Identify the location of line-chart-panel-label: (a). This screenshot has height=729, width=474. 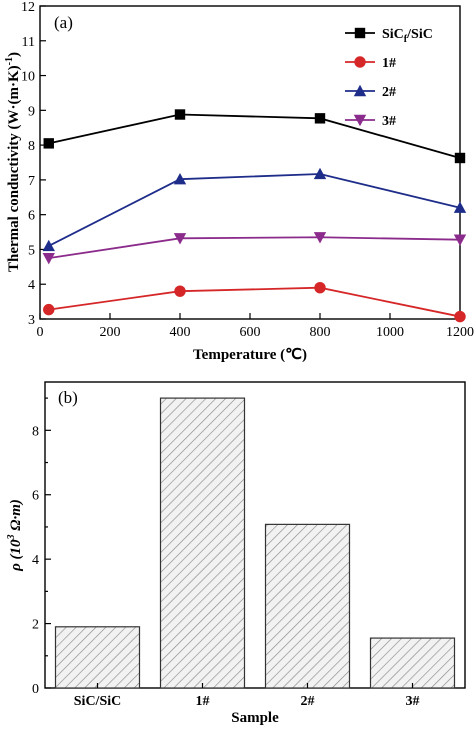
(63, 22).